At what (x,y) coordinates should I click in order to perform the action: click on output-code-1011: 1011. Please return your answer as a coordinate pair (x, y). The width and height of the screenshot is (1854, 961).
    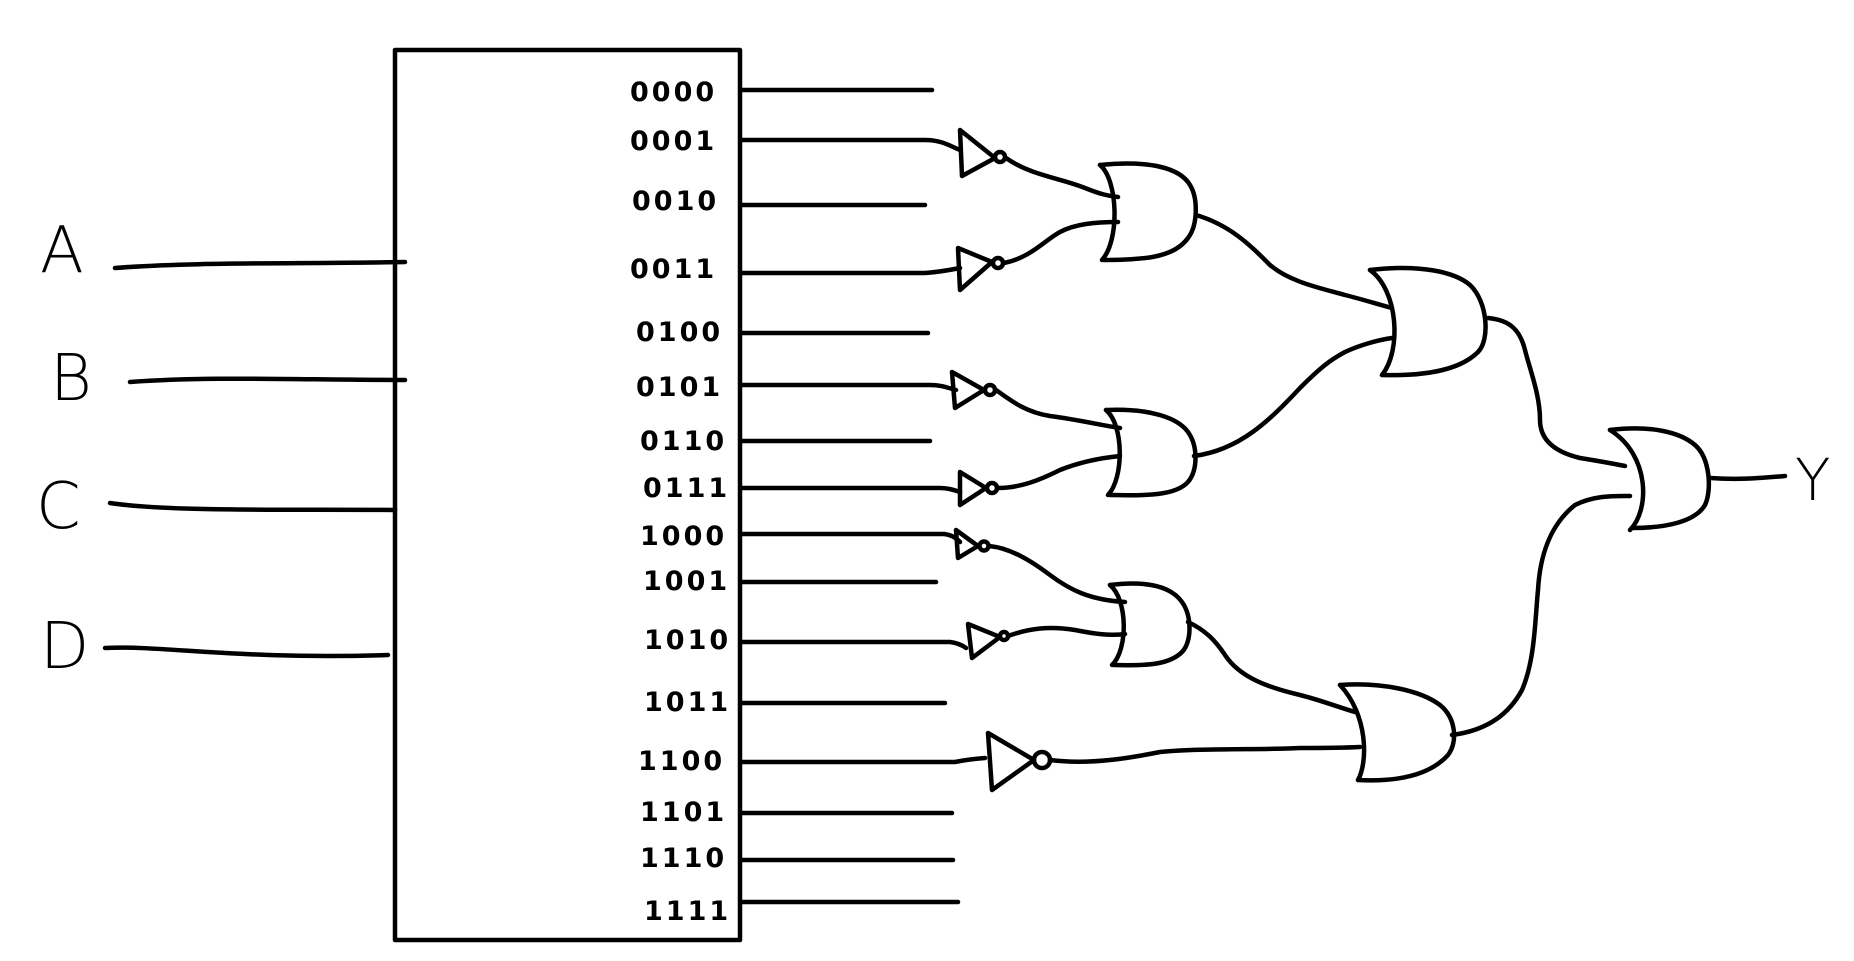
    Looking at the image, I should click on (687, 702).